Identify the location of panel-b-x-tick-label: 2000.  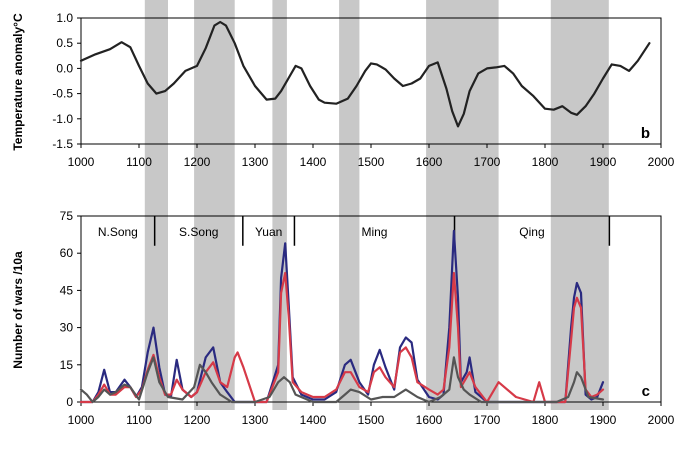
(661, 162).